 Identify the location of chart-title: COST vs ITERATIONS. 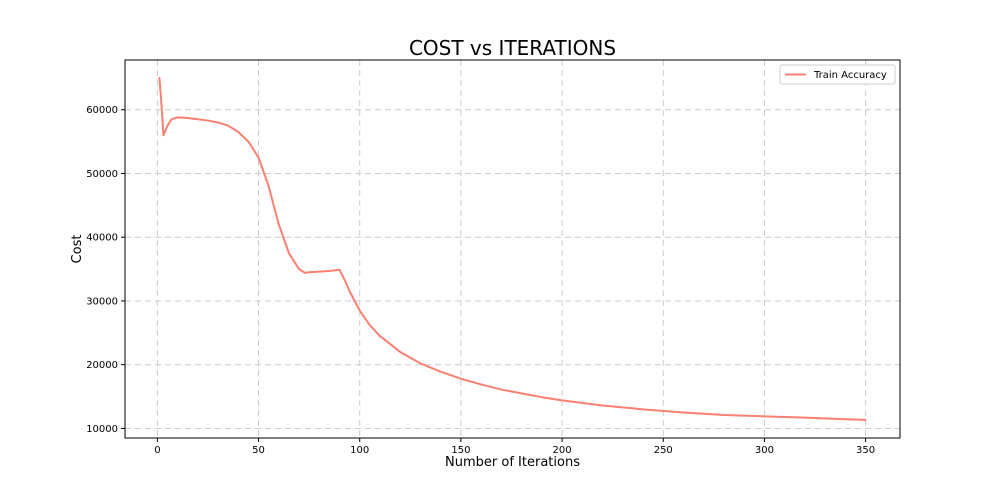
(512, 48).